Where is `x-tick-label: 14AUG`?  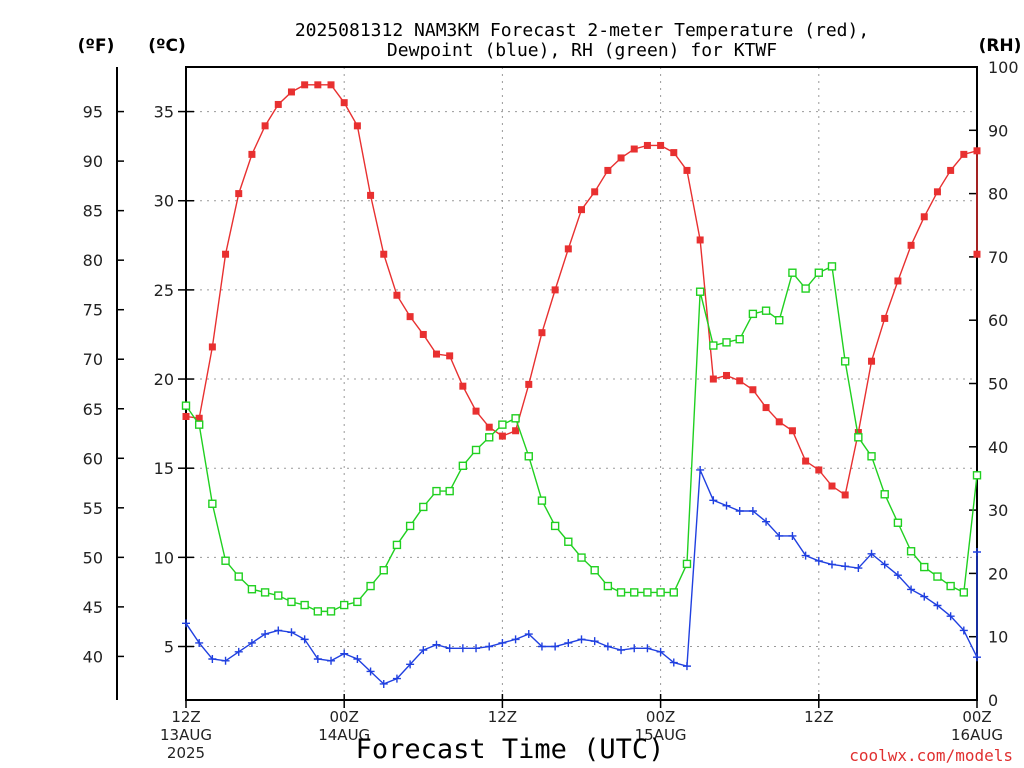
x-tick-label: 14AUG is located at coordinates (344, 735).